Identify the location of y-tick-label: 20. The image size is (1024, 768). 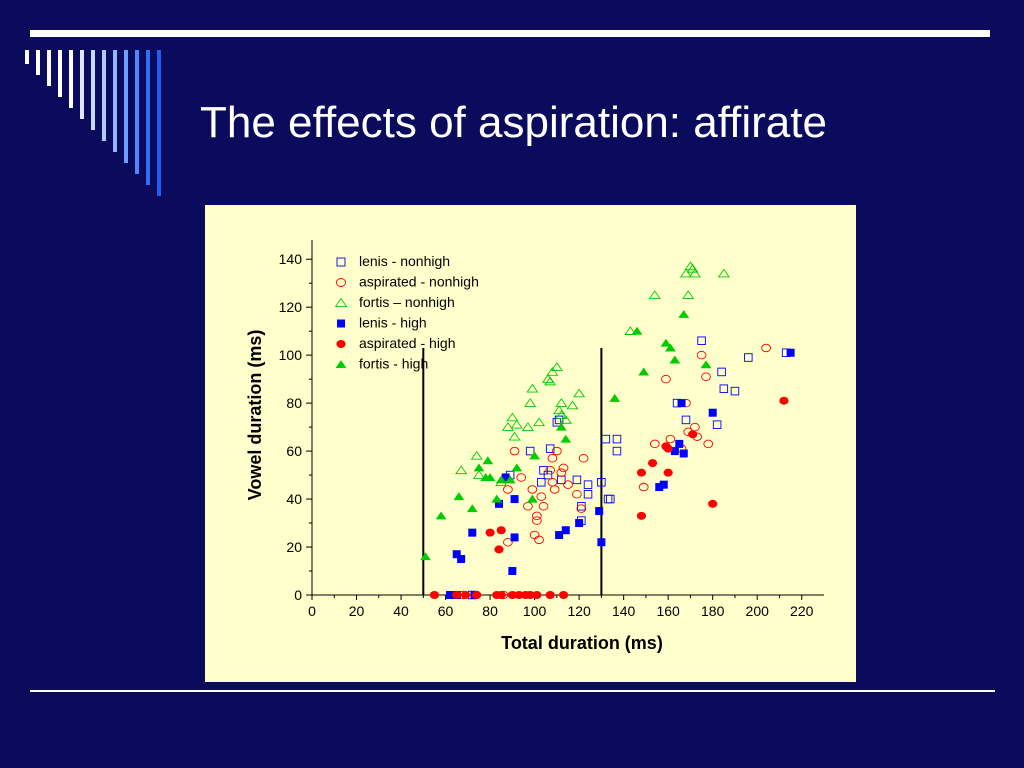
(294, 547).